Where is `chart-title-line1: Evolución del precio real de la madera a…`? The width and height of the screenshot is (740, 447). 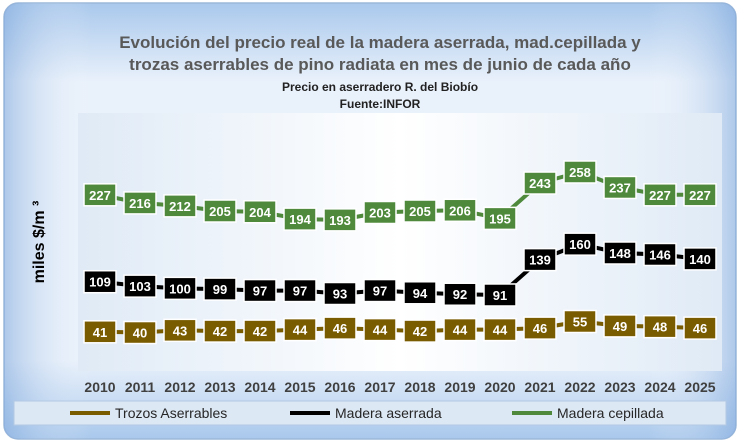
chart-title-line1: Evolución del precio real de la madera a… is located at coordinates (380, 42).